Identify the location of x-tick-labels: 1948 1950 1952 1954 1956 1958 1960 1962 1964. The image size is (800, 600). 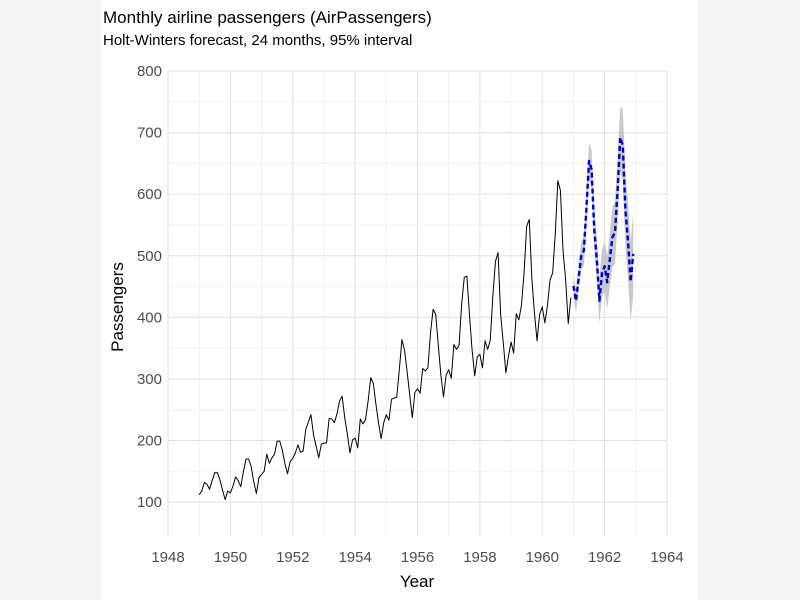
(417, 557).